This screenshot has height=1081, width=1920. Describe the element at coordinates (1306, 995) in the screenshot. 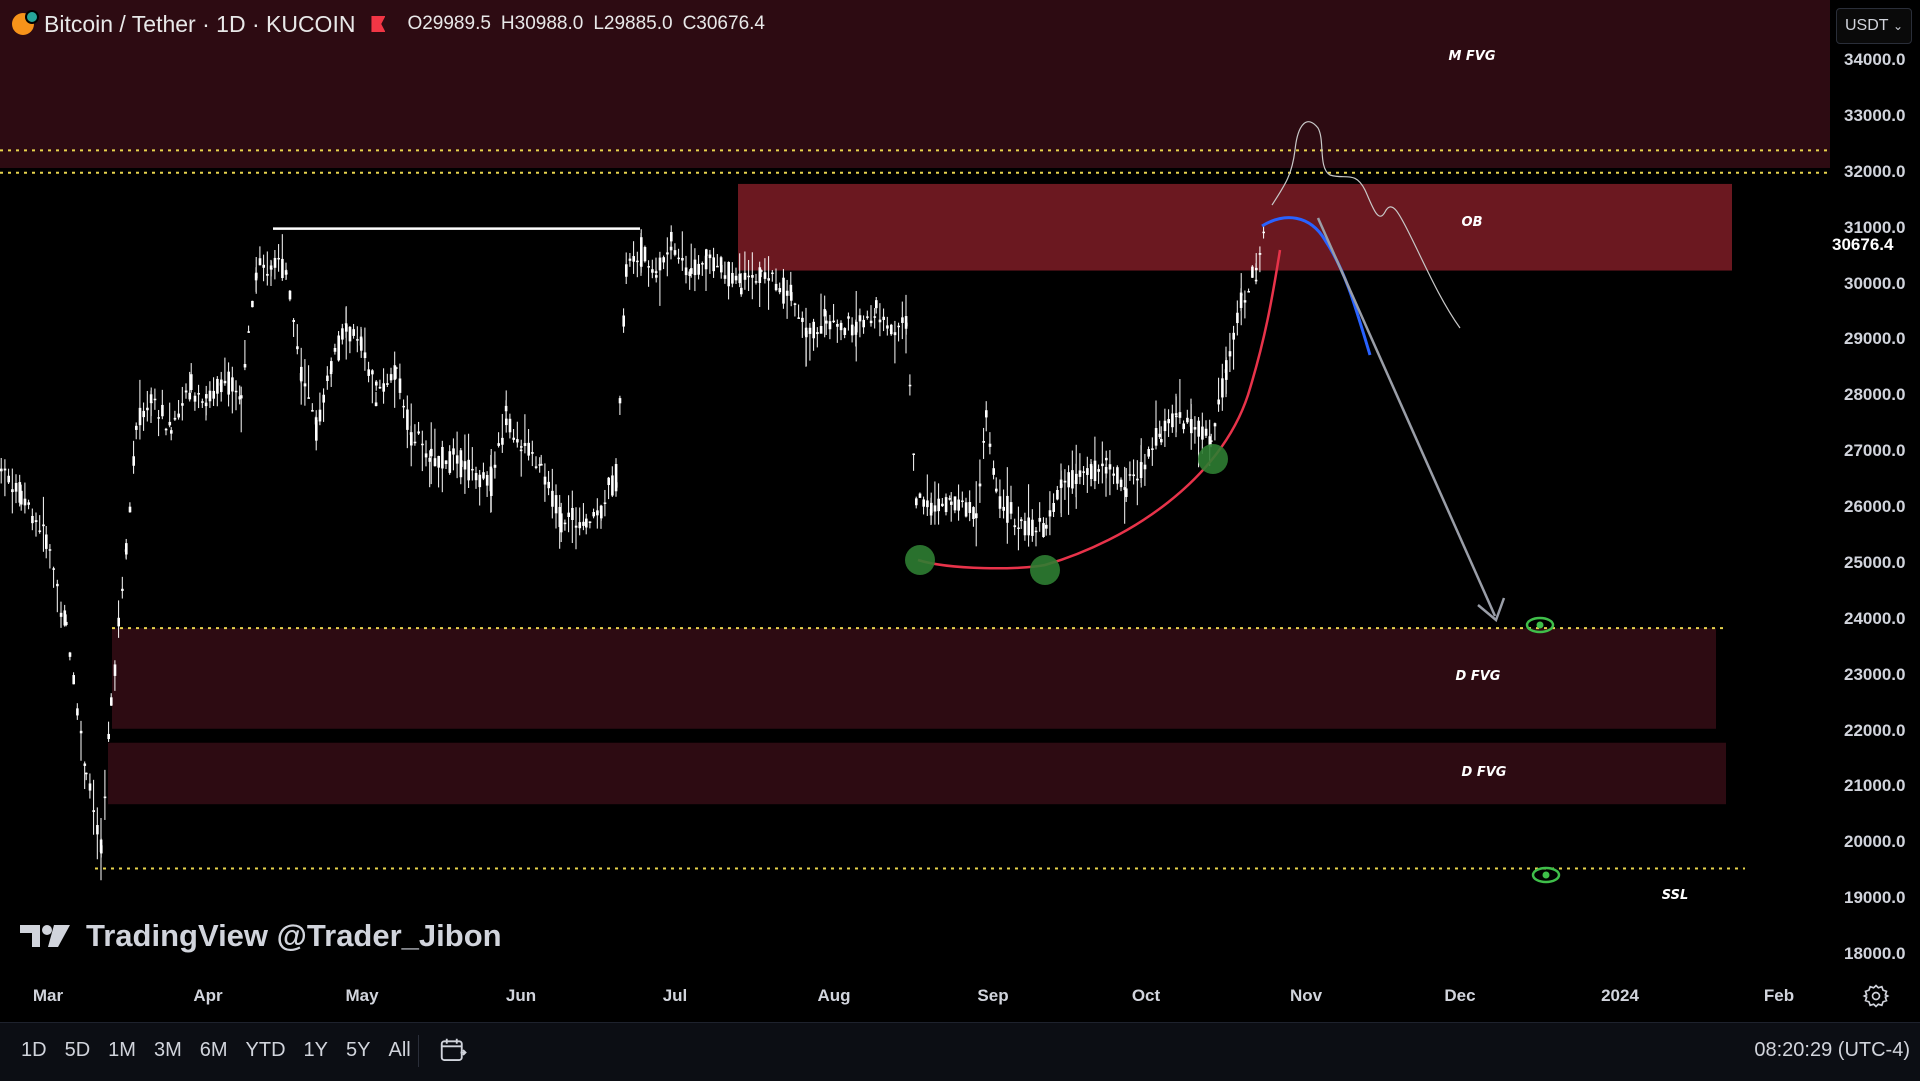

I see `time-tick-label: Nov` at that location.